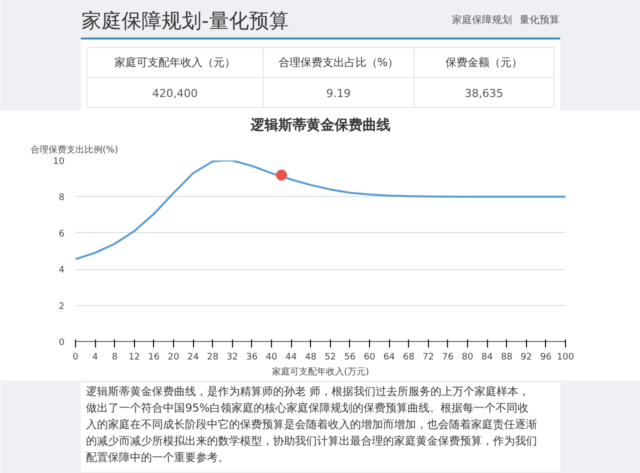 Image resolution: width=640 pixels, height=473 pixels. Describe the element at coordinates (291, 357) in the screenshot. I see `x-tick-label: 44` at that location.